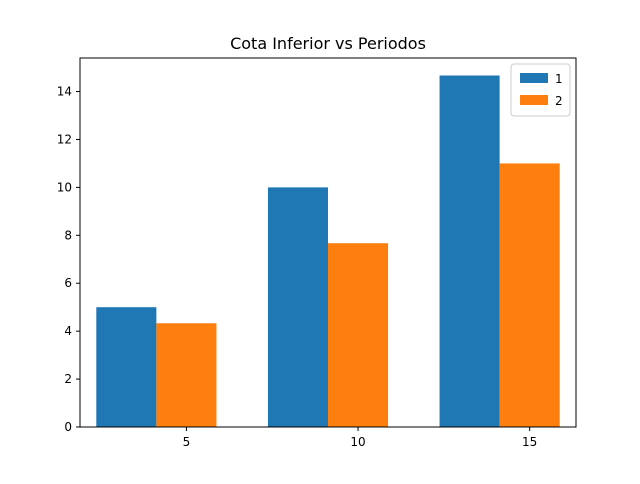 Image resolution: width=640 pixels, height=484 pixels. What do you see at coordinates (529, 442) in the screenshot?
I see `x-tick-label: 15` at bounding box center [529, 442].